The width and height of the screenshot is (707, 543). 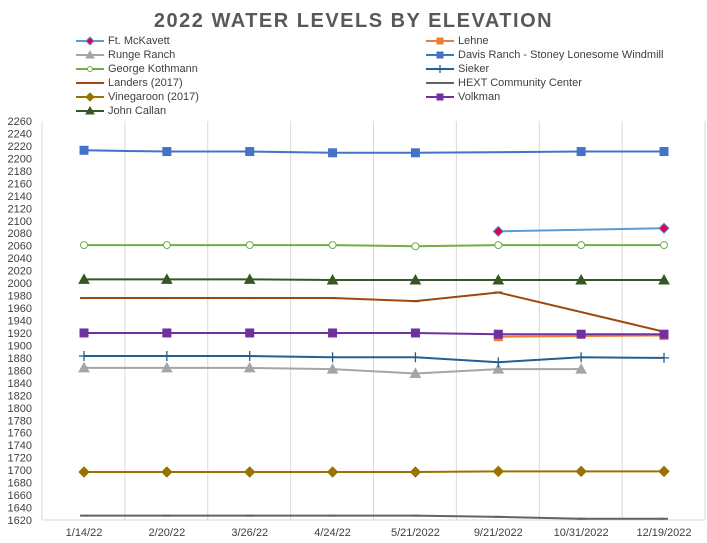 What do you see at coordinates (20, 471) in the screenshot?
I see `y-tick-label: 1700` at bounding box center [20, 471].